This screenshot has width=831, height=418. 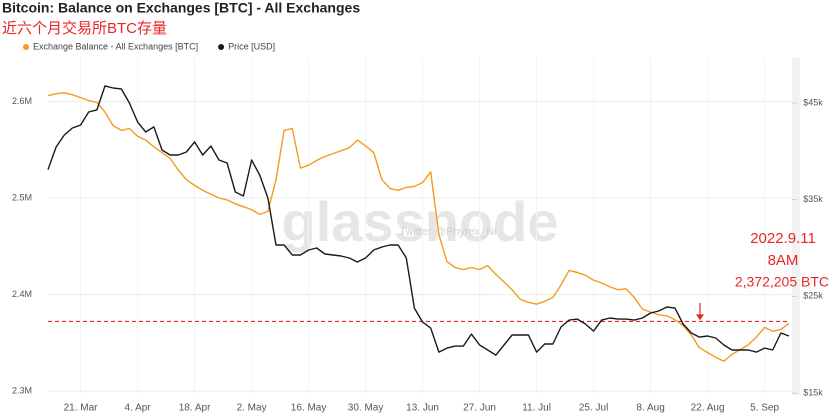 What do you see at coordinates (252, 408) in the screenshot?
I see `x-tick-label: 2. May` at bounding box center [252, 408].